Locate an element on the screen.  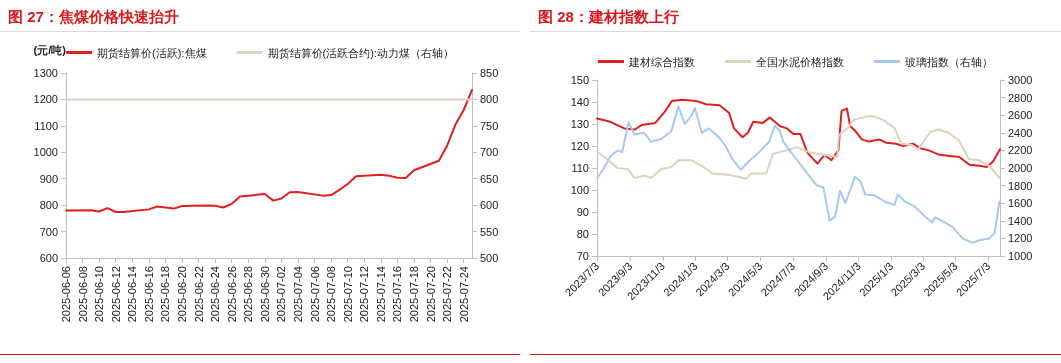
legend-label: 建材综合指数 is located at coordinates (661, 61).